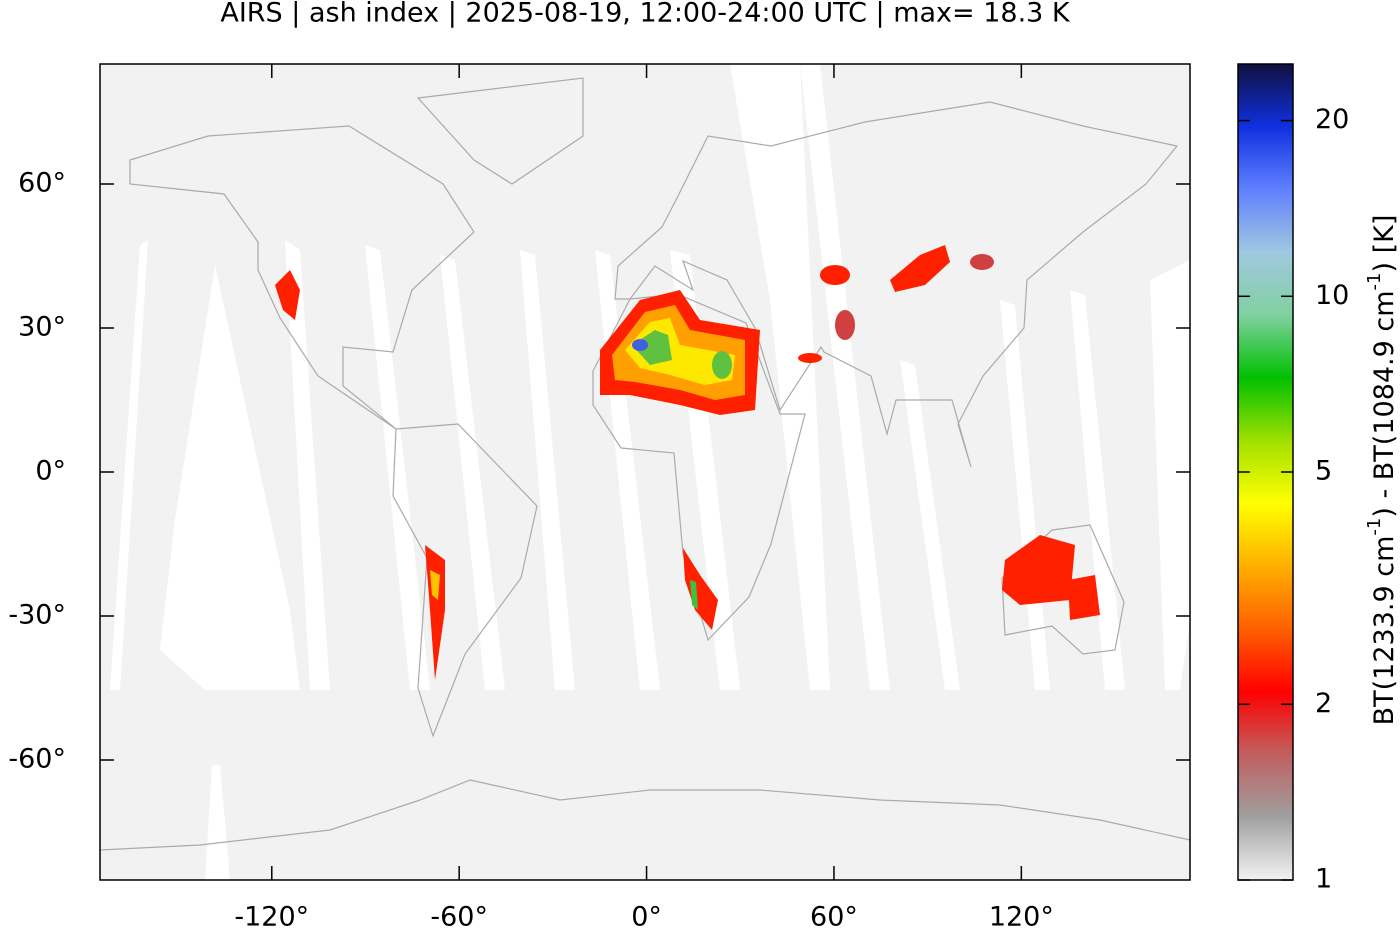 This screenshot has width=1400, height=930. What do you see at coordinates (1323, 703) in the screenshot?
I see `colorbar-tick-label: 2` at bounding box center [1323, 703].